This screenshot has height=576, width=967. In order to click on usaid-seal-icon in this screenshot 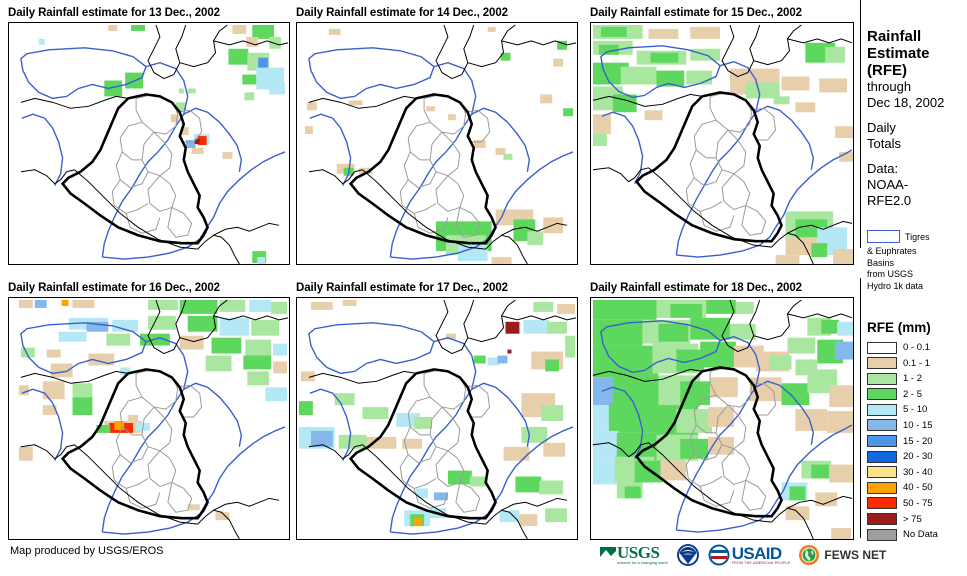, I will do `click(719, 555)`.